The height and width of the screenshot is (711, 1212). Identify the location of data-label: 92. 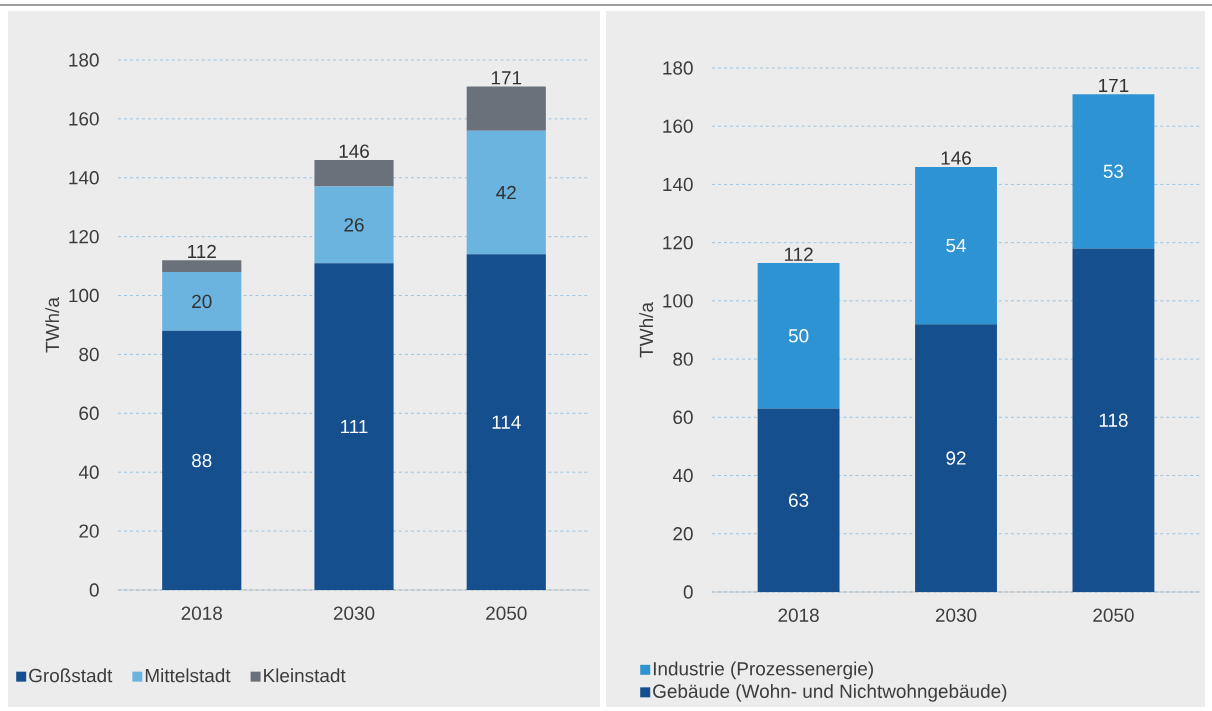
(956, 458).